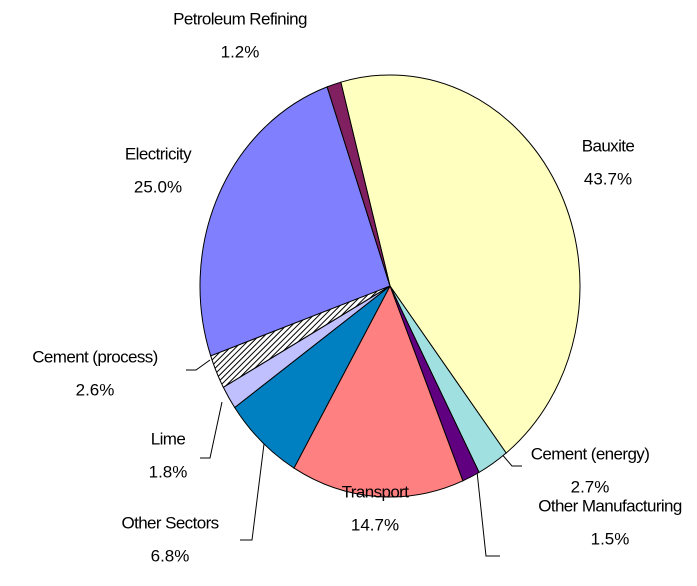 The image size is (697, 586). I want to click on slice-value: 2.6%, so click(95, 389).